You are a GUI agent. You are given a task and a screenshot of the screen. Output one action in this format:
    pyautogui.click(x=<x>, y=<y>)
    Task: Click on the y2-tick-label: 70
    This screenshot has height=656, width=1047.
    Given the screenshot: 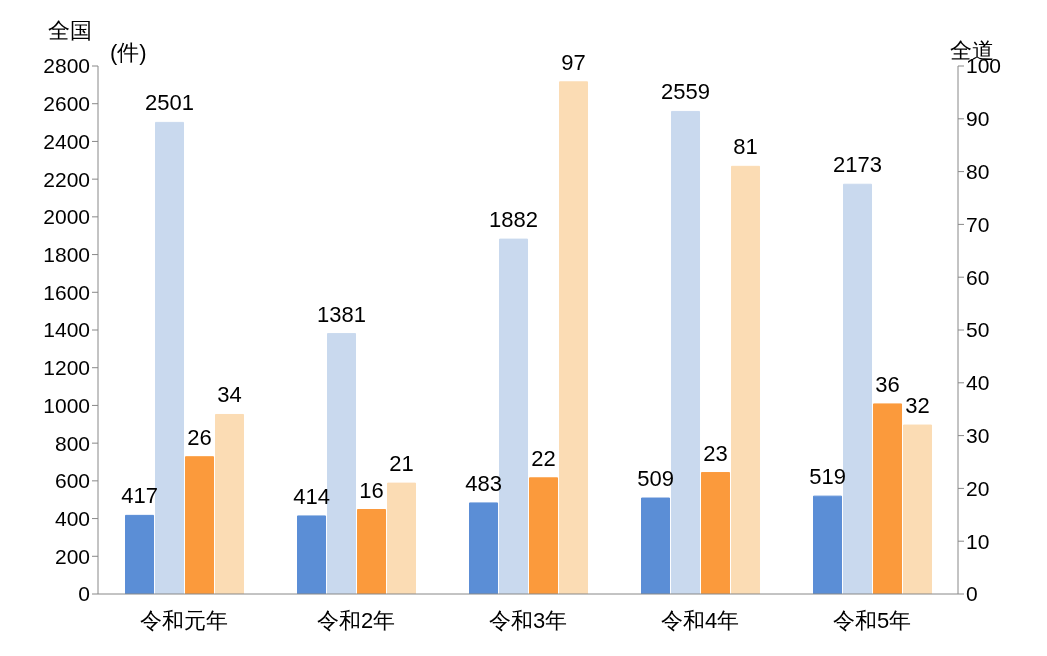 What is the action you would take?
    pyautogui.click(x=978, y=224)
    